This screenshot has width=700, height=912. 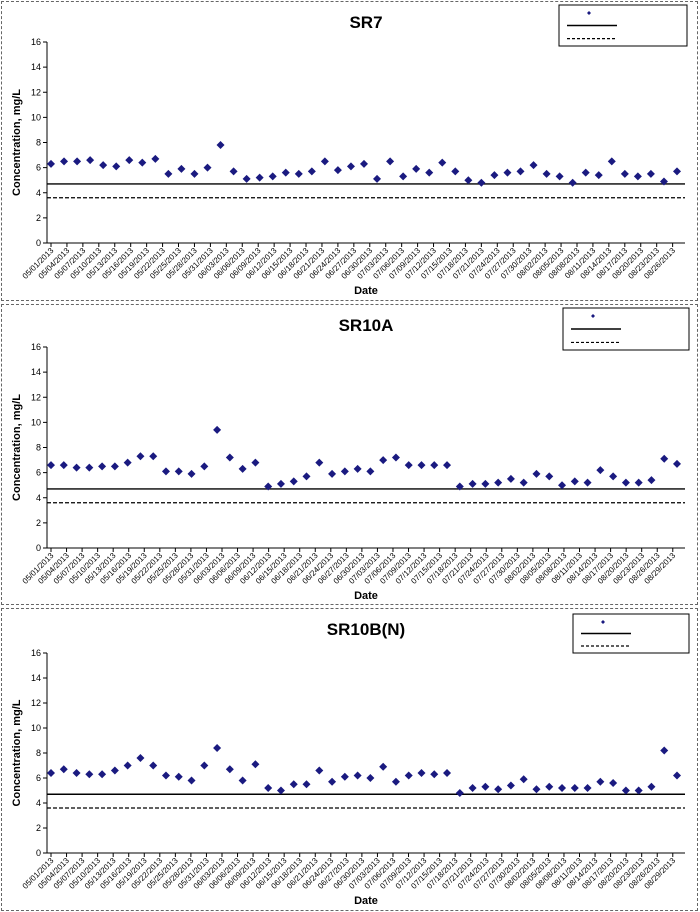 What do you see at coordinates (365, 22) in the screenshot?
I see `chart-title: SR7` at bounding box center [365, 22].